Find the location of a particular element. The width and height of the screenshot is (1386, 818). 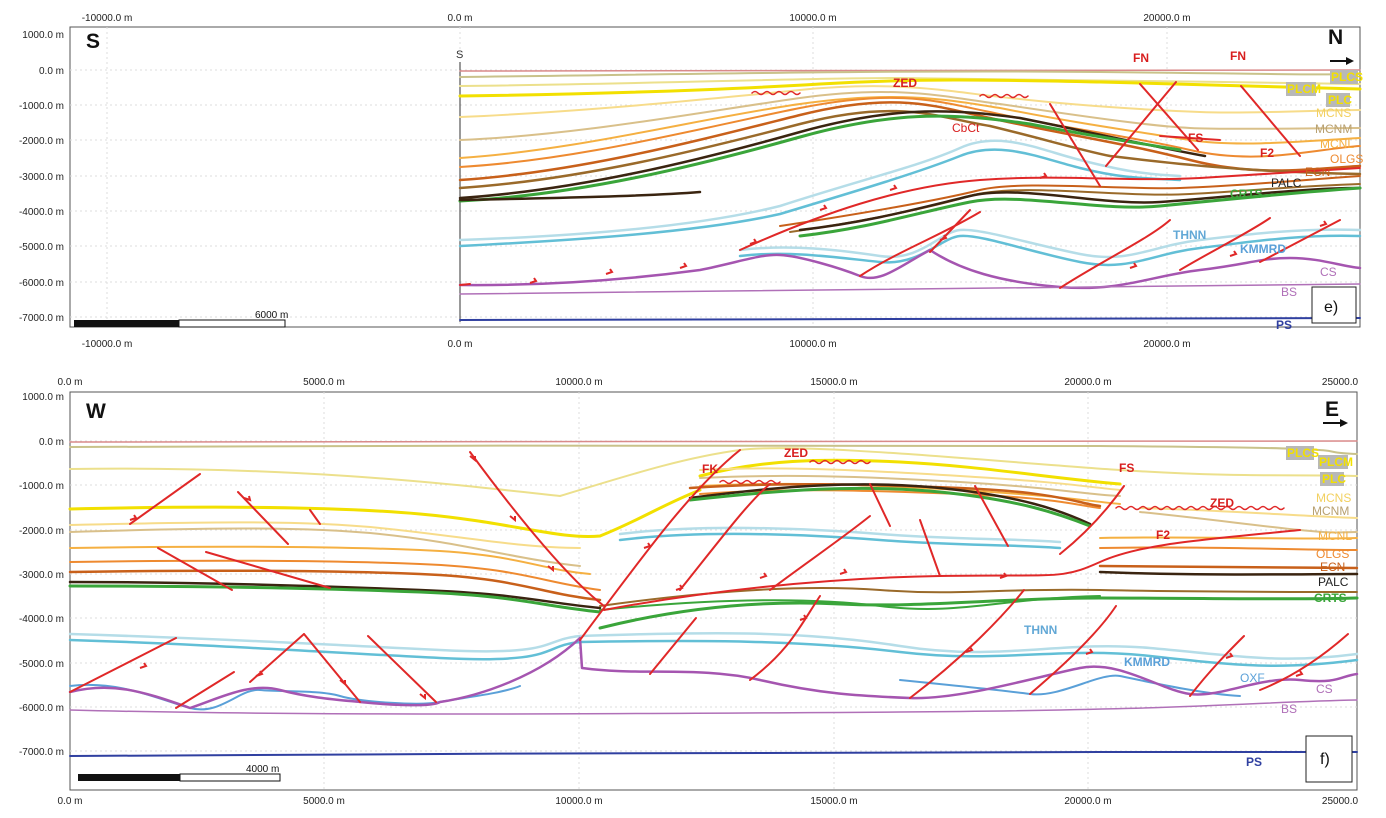

horizon-crts is located at coordinates (820, 158).